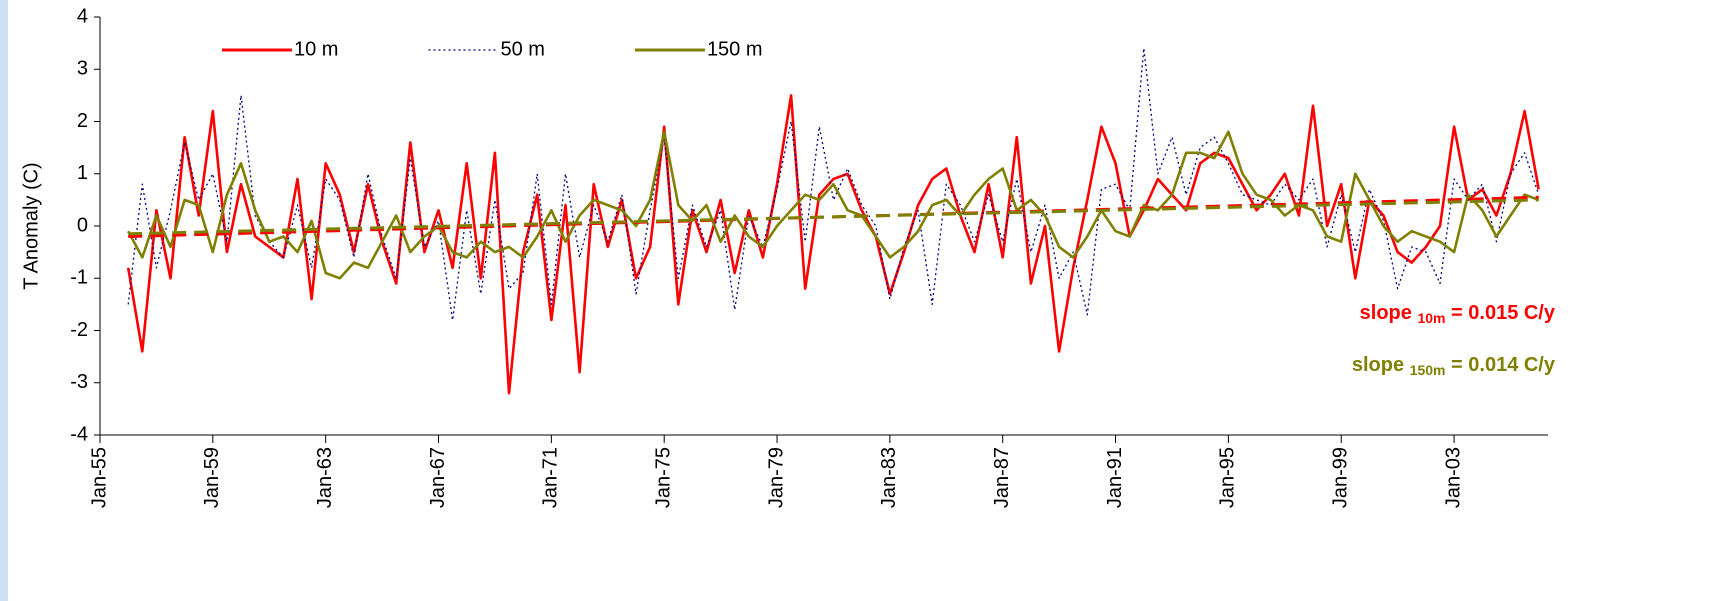  I want to click on x-tick-label: Jan-03, so click(1453, 477).